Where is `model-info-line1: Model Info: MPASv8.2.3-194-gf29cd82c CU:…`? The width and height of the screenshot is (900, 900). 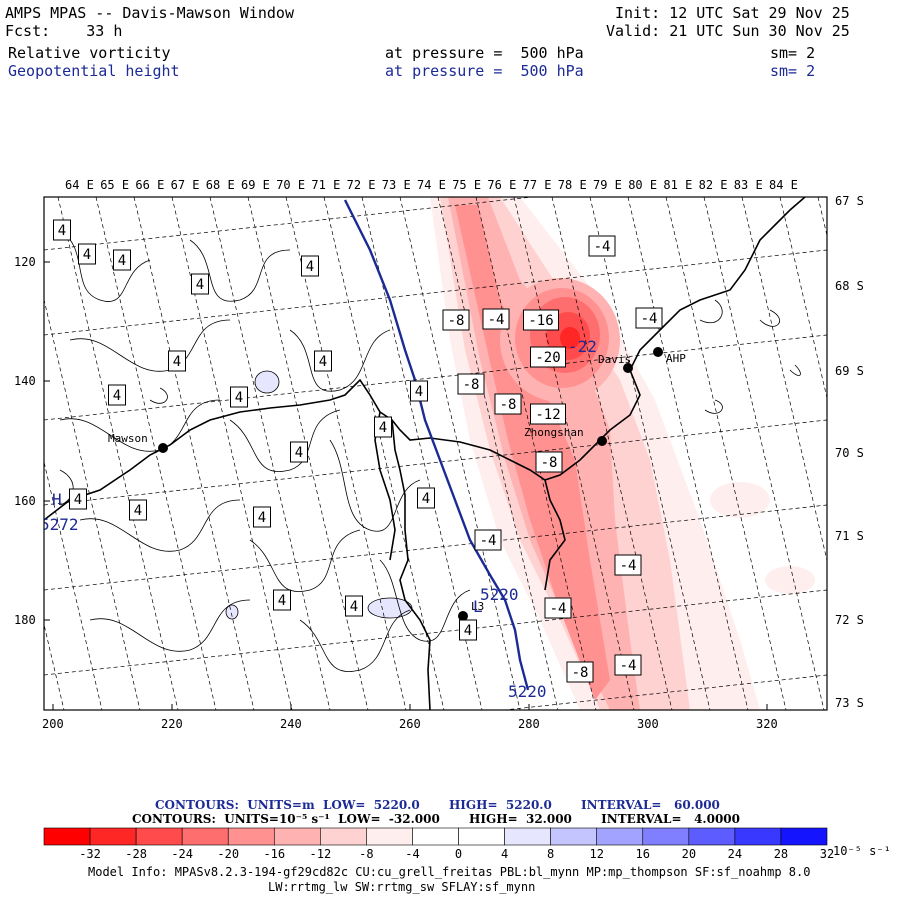 model-info-line1: Model Info: MPASv8.2.3-194-gf29cd82c CU:… is located at coordinates (449, 872).